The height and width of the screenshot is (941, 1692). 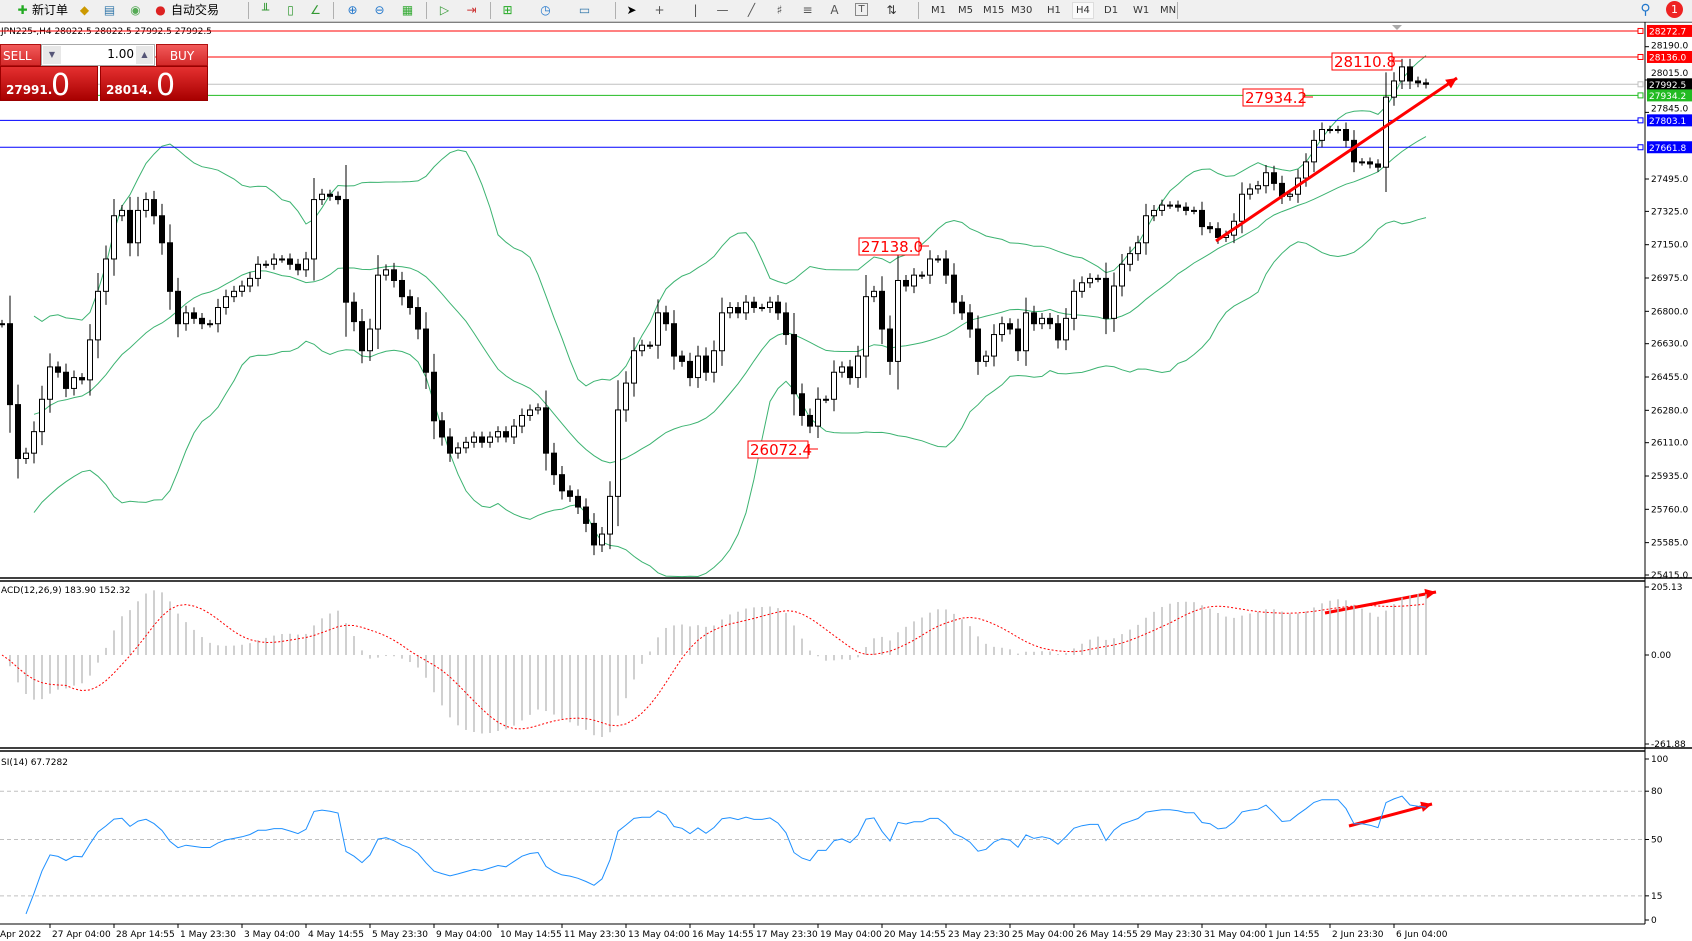 I want to click on lot-value: 1.00, so click(x=120, y=54).